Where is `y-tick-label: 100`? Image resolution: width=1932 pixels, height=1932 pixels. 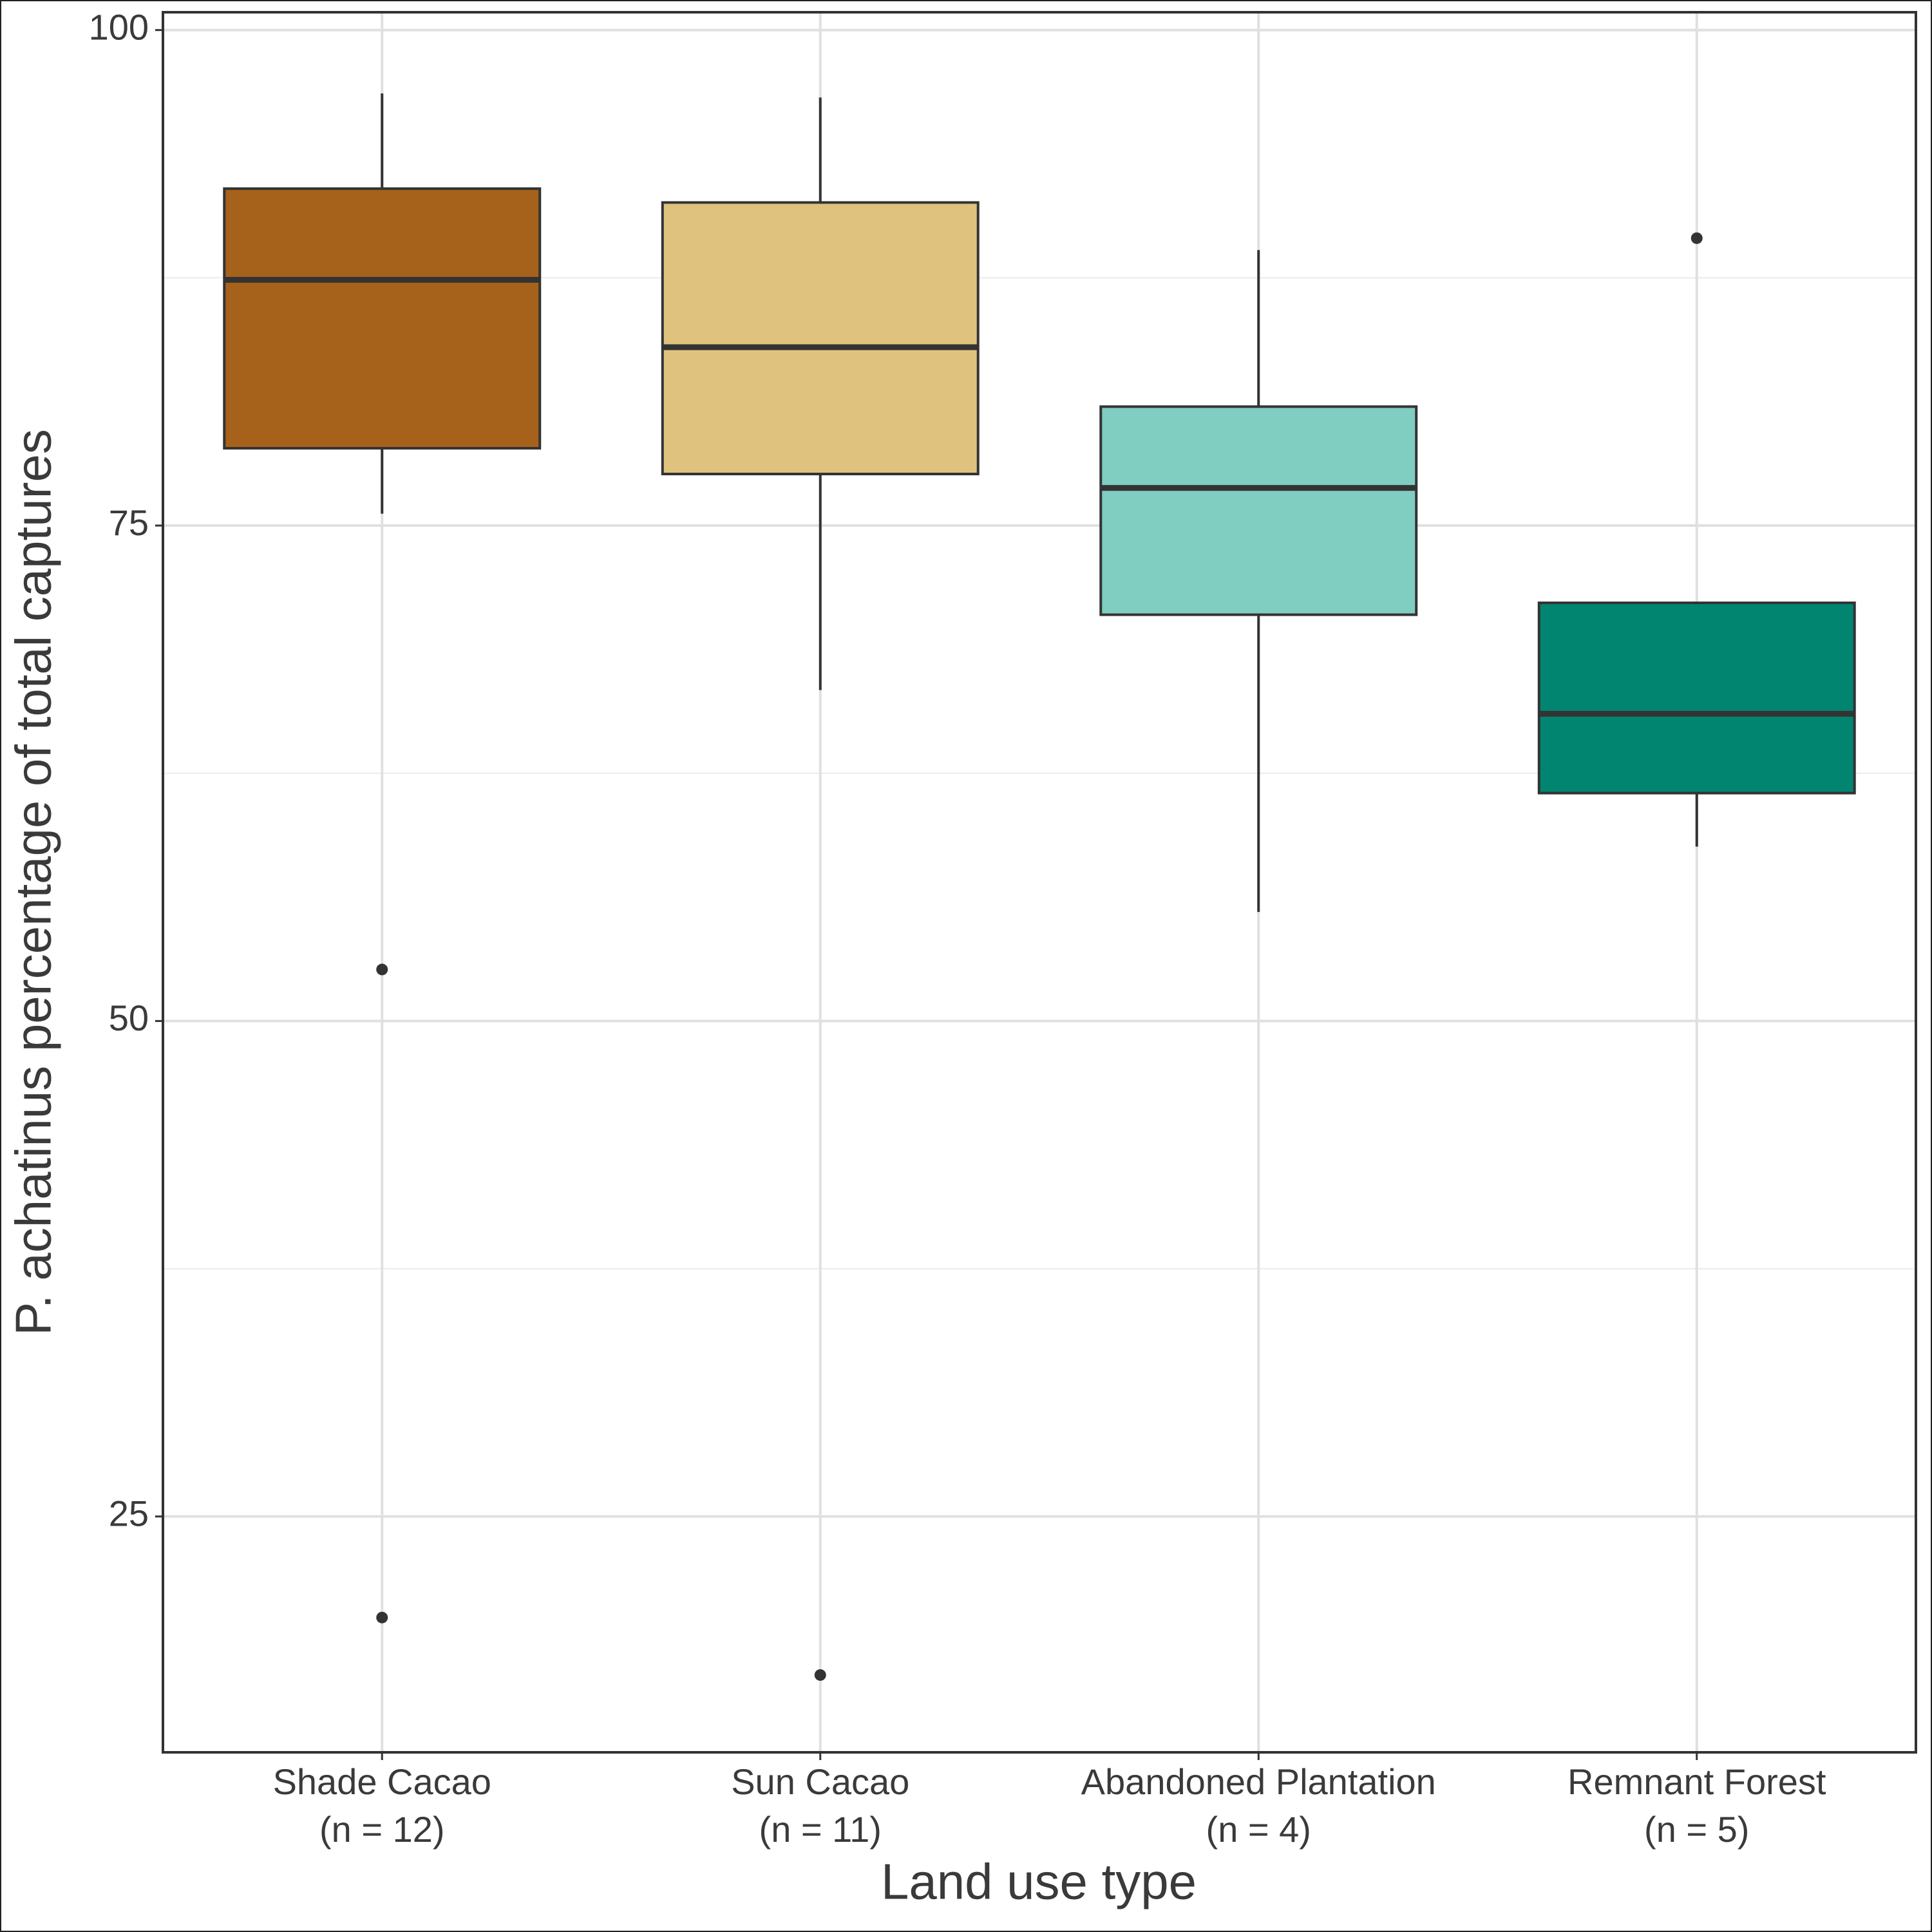
y-tick-label: 100 is located at coordinates (119, 26).